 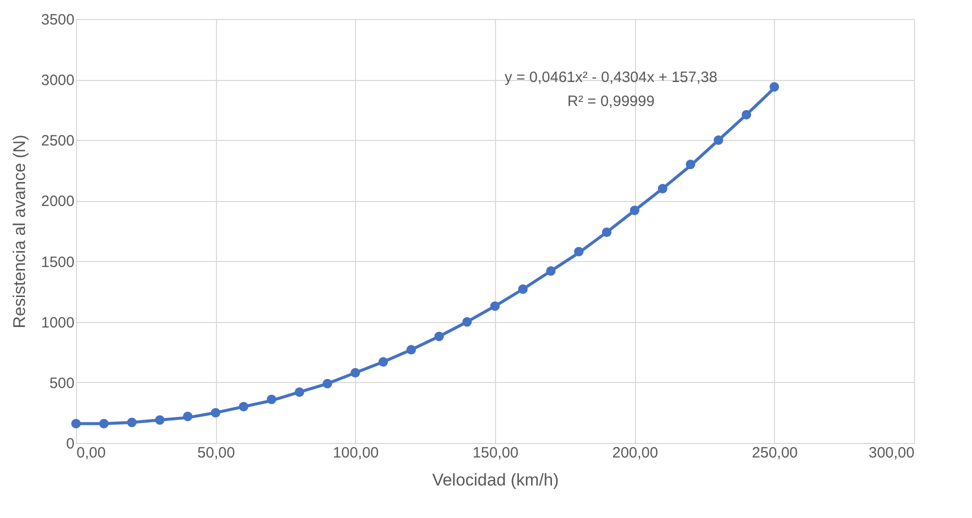 I want to click on x-tick-label: 250,00, so click(x=775, y=453).